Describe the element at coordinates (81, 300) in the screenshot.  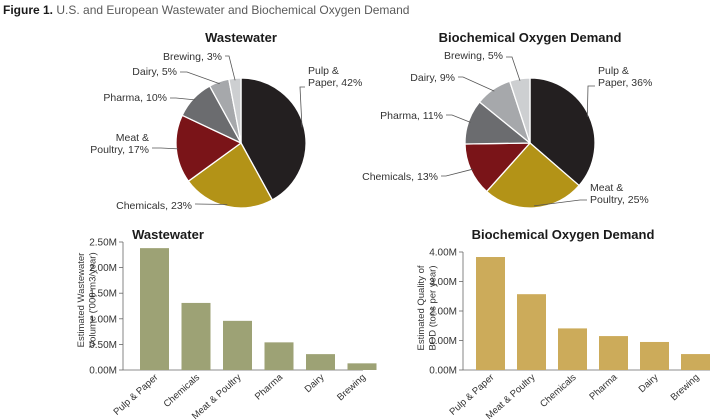
I see `y-axis-title-line: Estimated Wastewater` at that location.